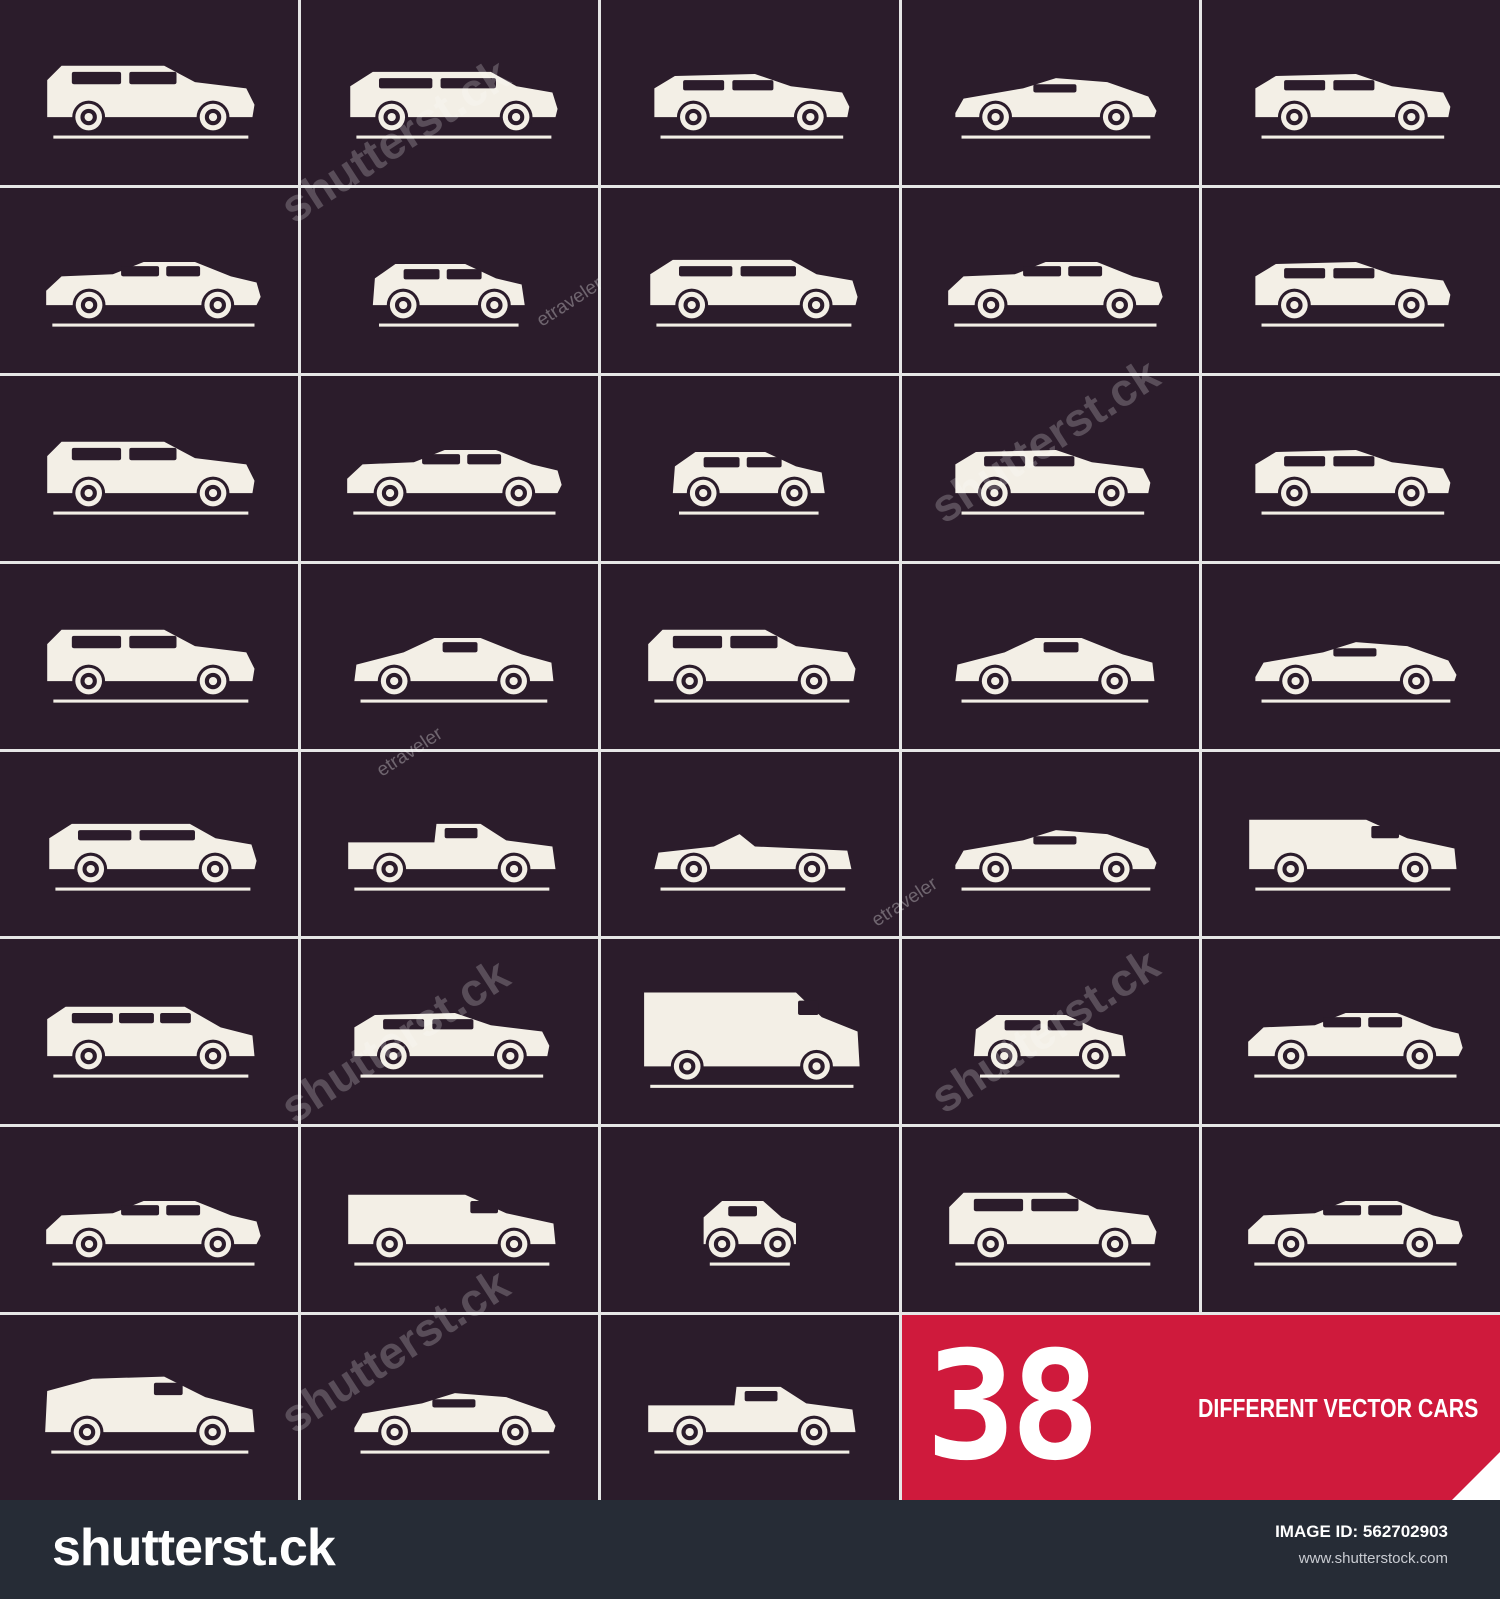  What do you see at coordinates (194, 1548) in the screenshot?
I see `shutterstock-logo: shutterst.ck` at bounding box center [194, 1548].